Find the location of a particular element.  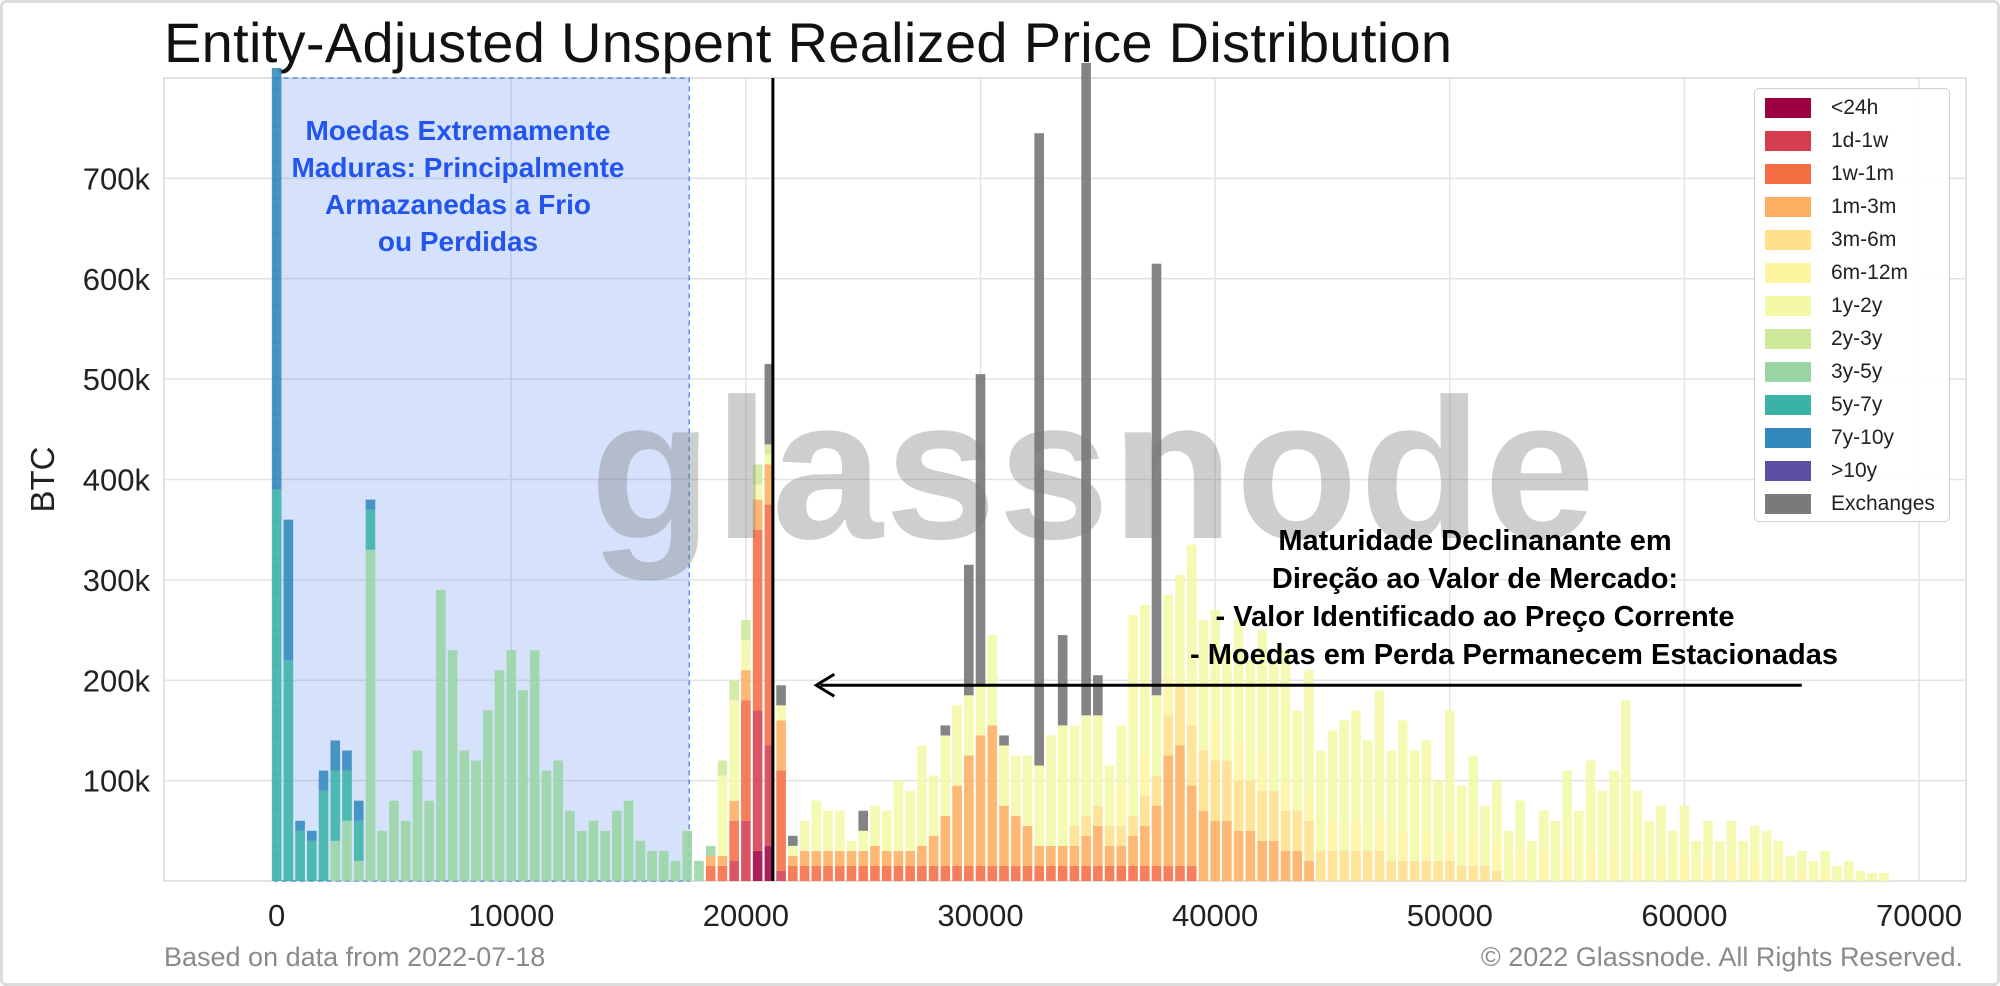

y-tick-label: 600k is located at coordinates (117, 279).